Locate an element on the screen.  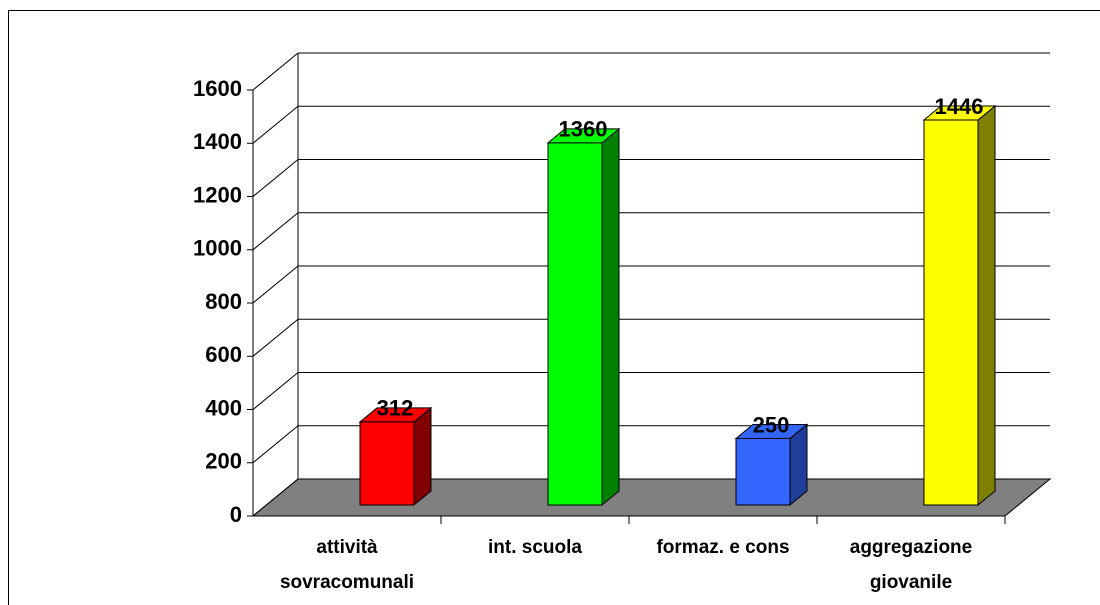
data-label: 1360 is located at coordinates (583, 129).